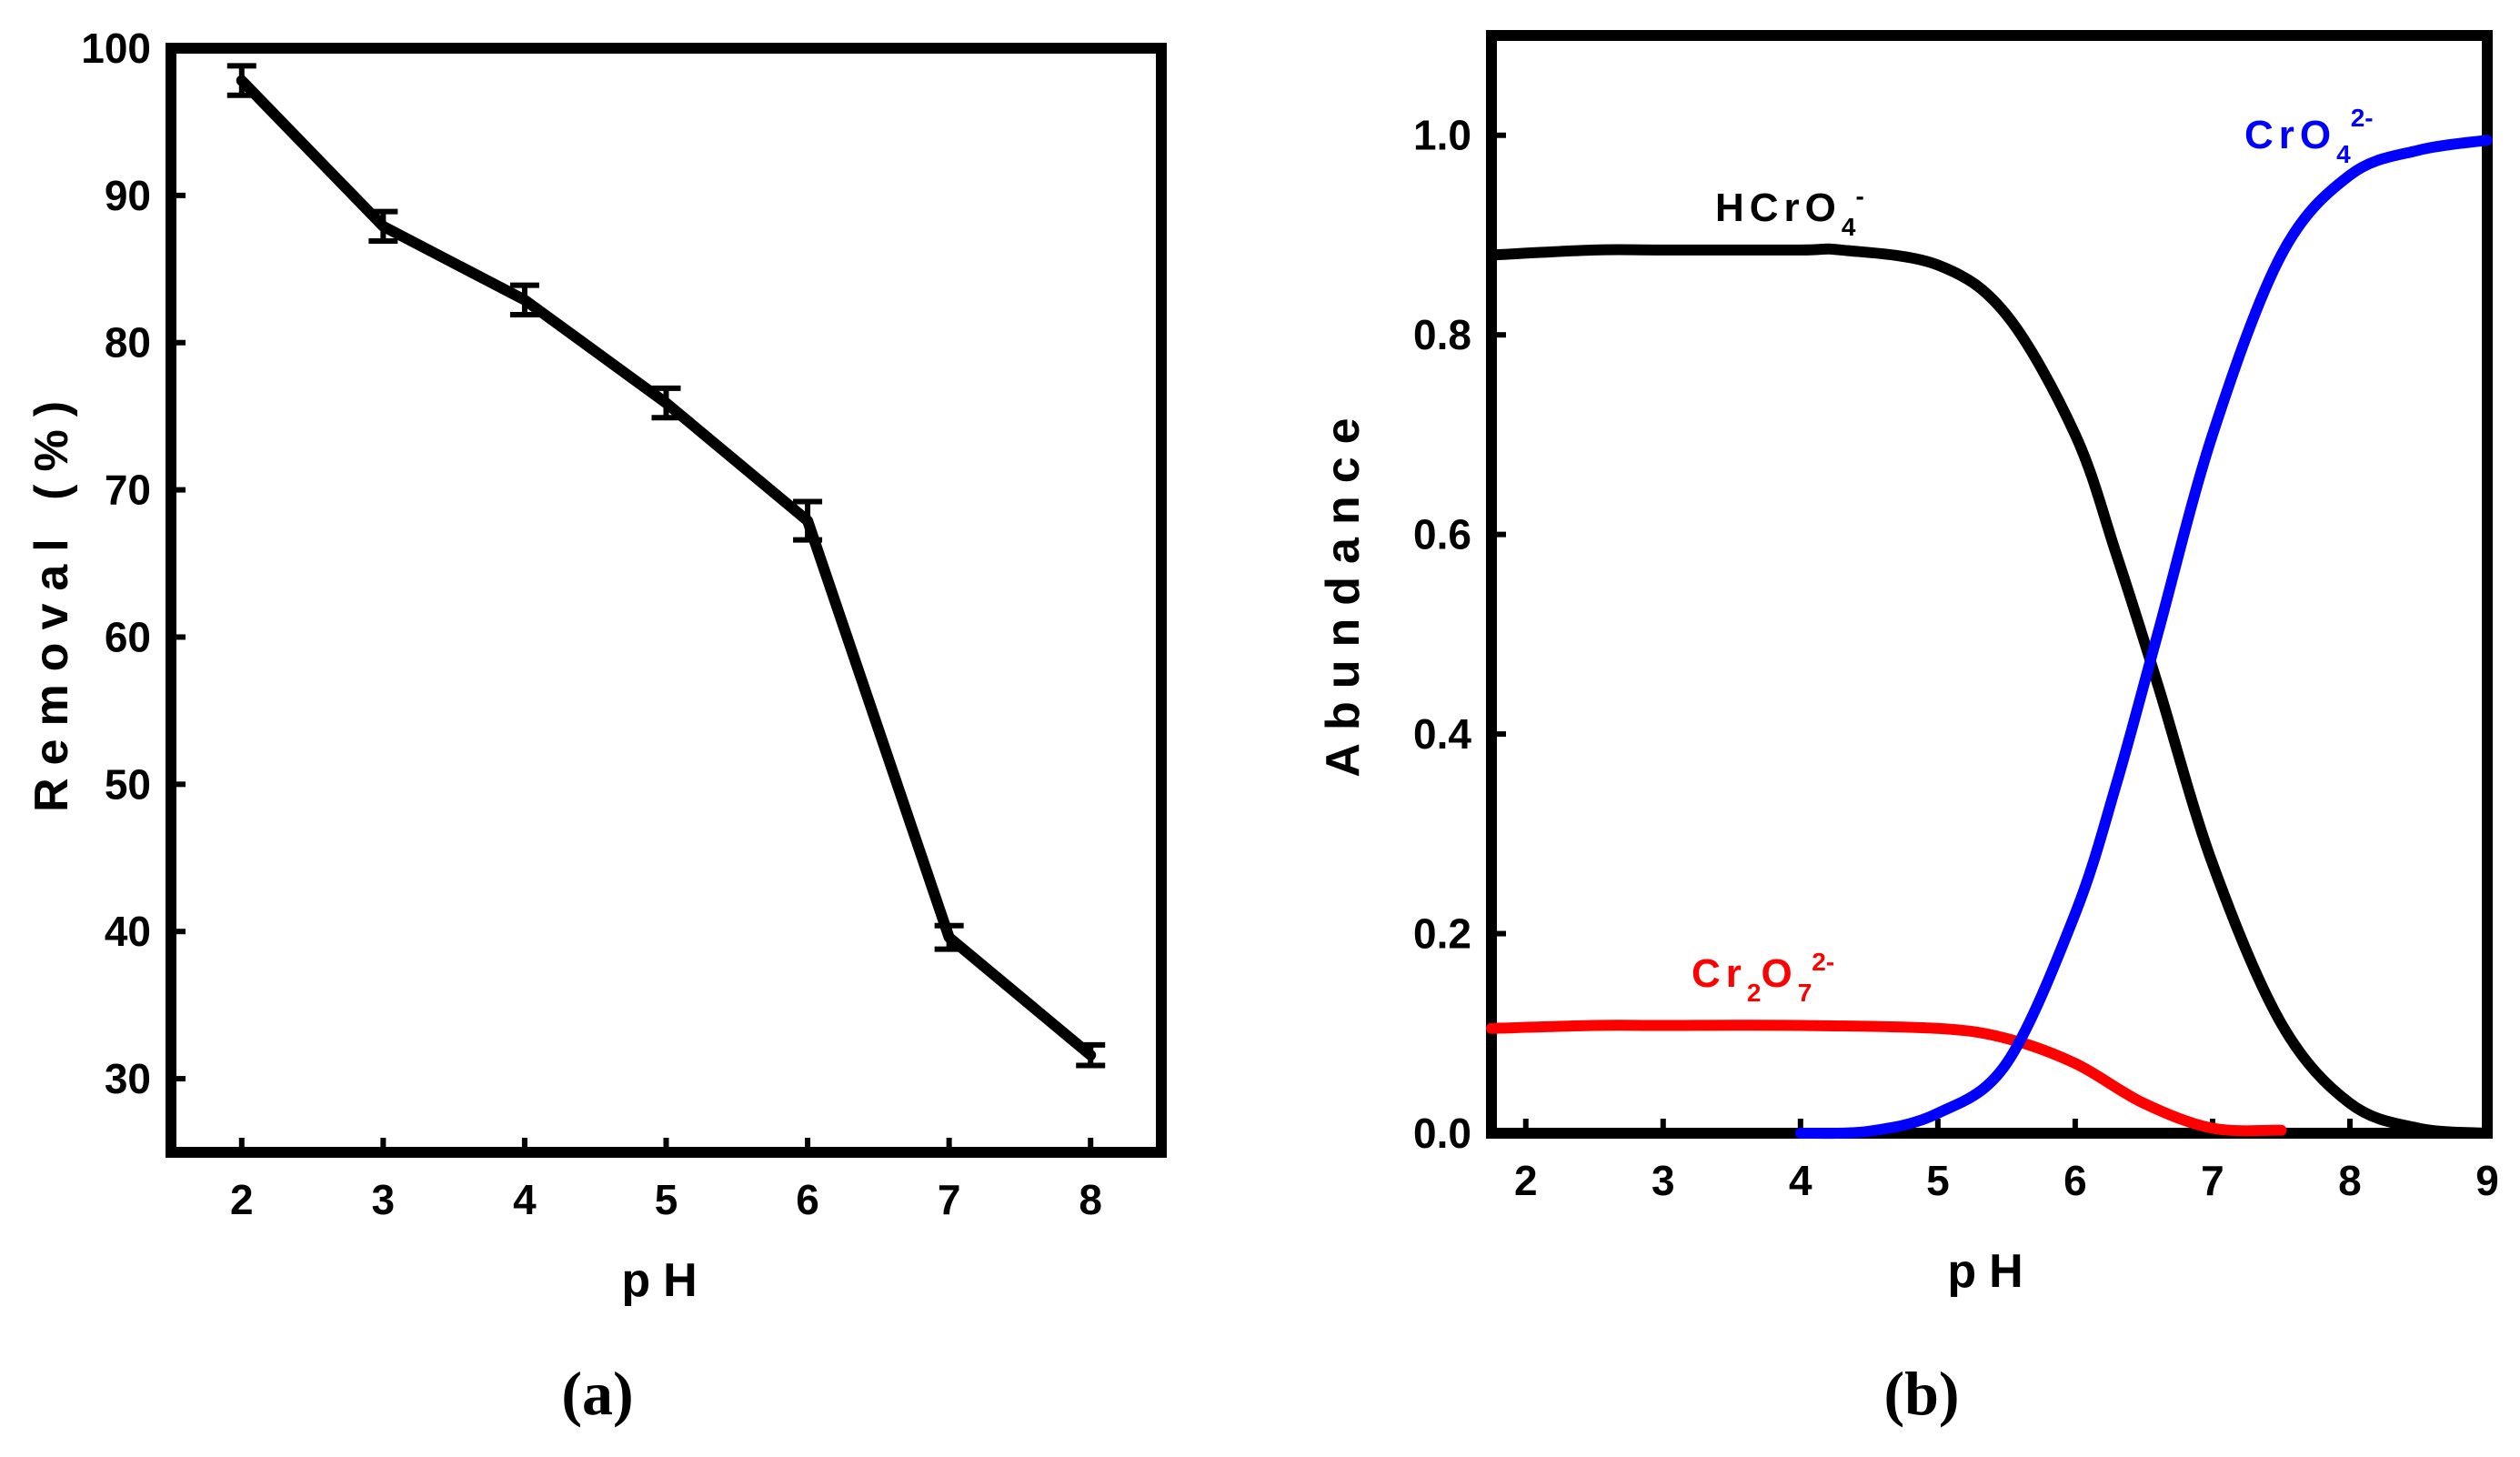 This screenshot has width=2520, height=1457. I want to click on b-ytick-label: 0.8, so click(1442, 334).